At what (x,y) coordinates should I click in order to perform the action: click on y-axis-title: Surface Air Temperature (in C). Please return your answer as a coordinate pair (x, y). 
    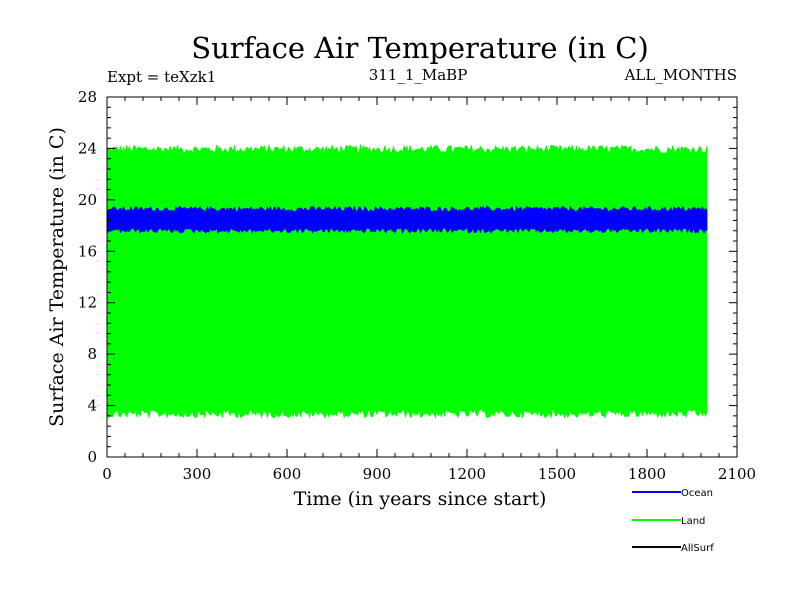
    Looking at the image, I should click on (57, 277).